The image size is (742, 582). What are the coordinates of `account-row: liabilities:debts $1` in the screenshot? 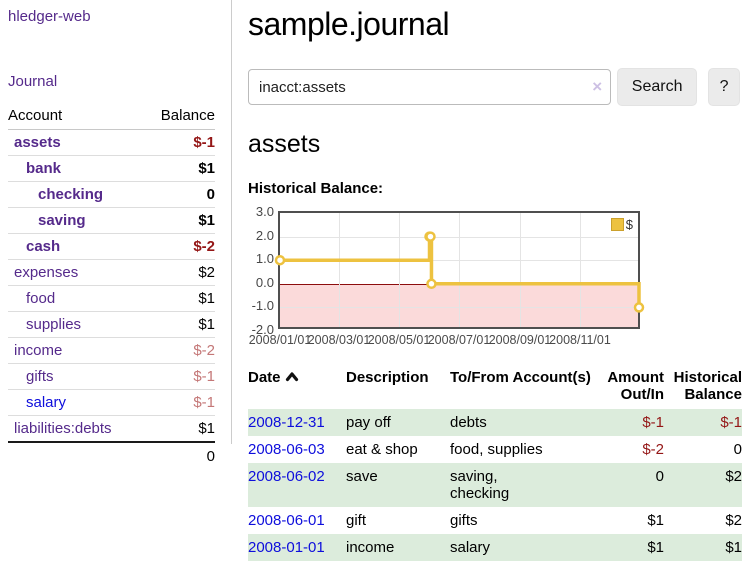 It's located at (111, 428).